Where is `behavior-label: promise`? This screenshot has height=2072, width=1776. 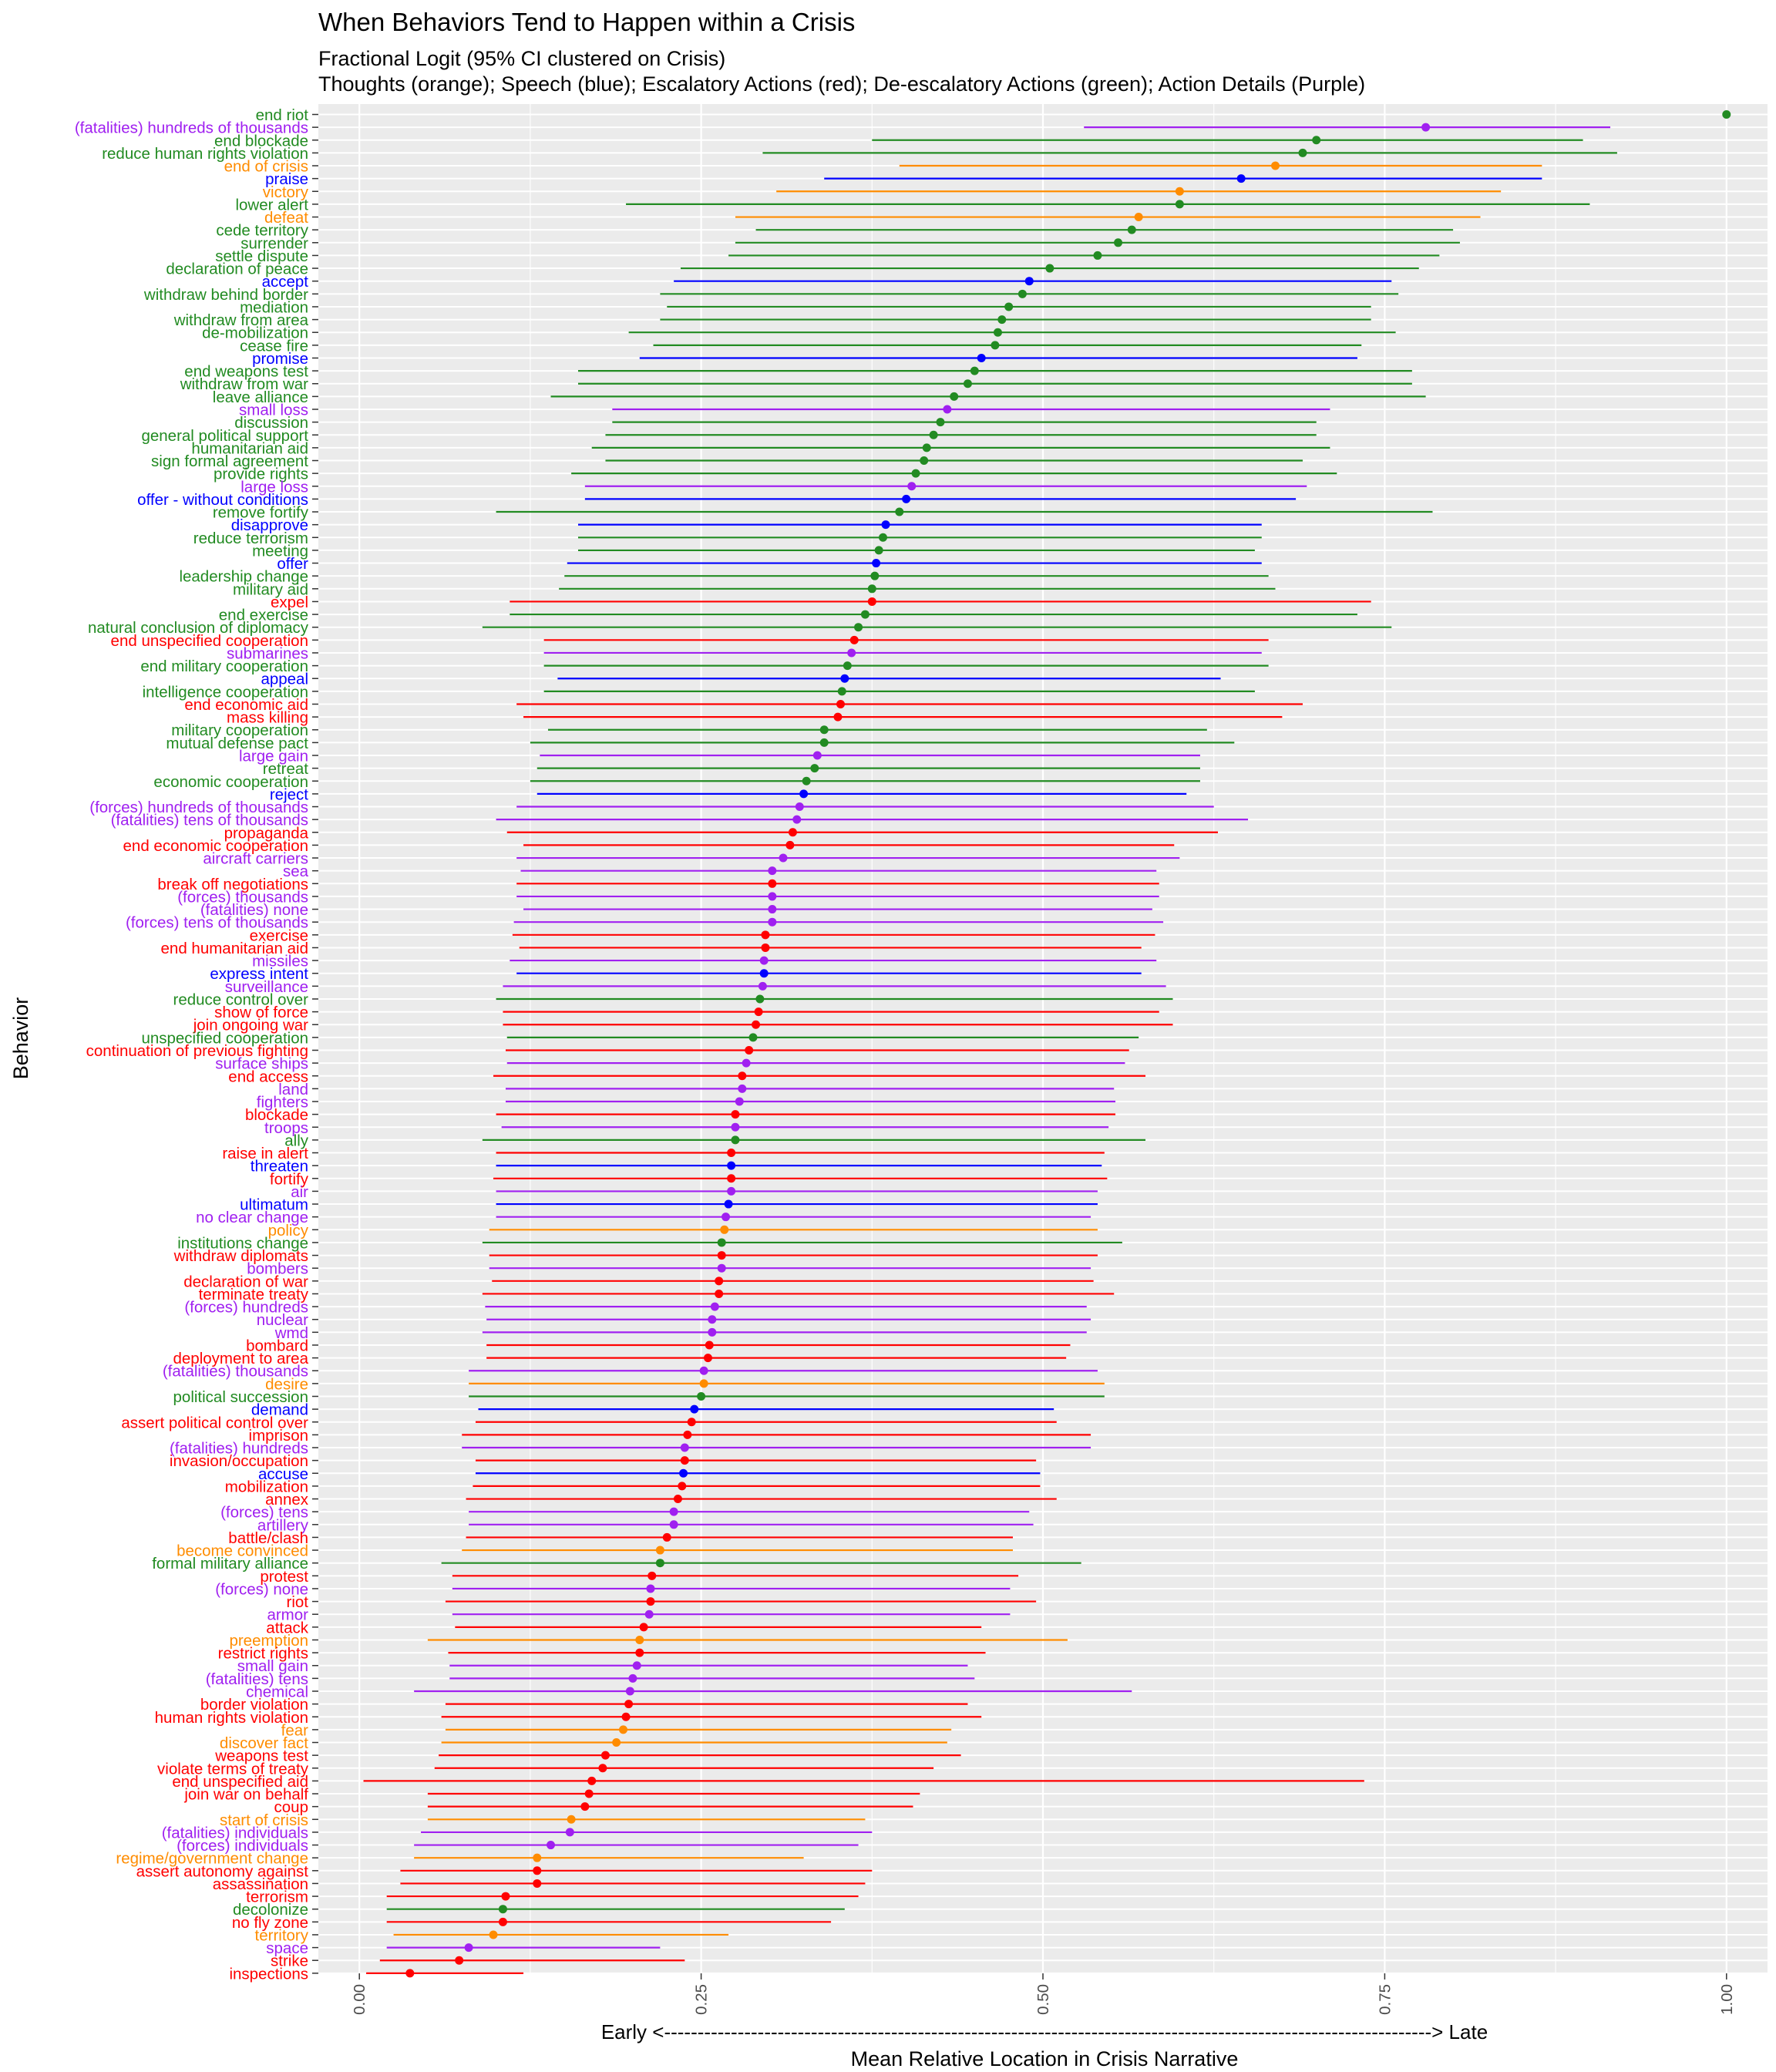 behavior-label: promise is located at coordinates (280, 359).